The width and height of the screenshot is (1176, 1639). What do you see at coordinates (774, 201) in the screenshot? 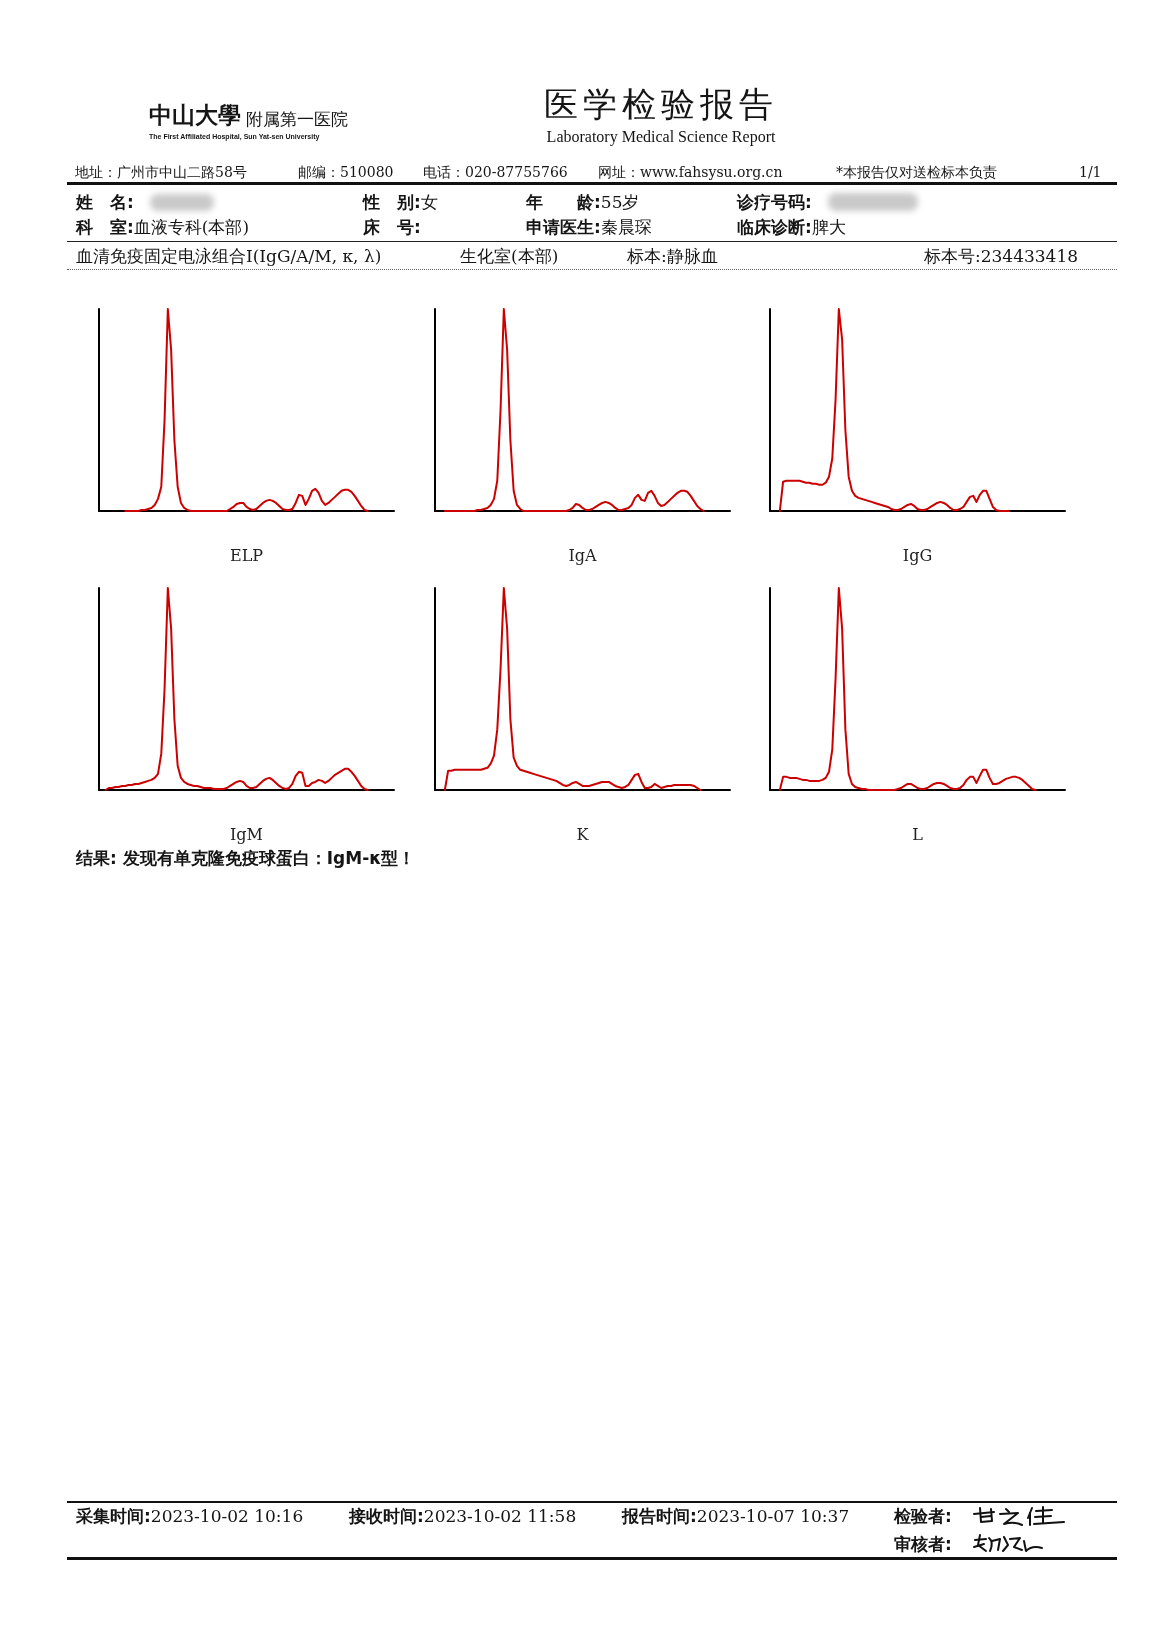
I see `text: 诊疗号码:` at bounding box center [774, 201].